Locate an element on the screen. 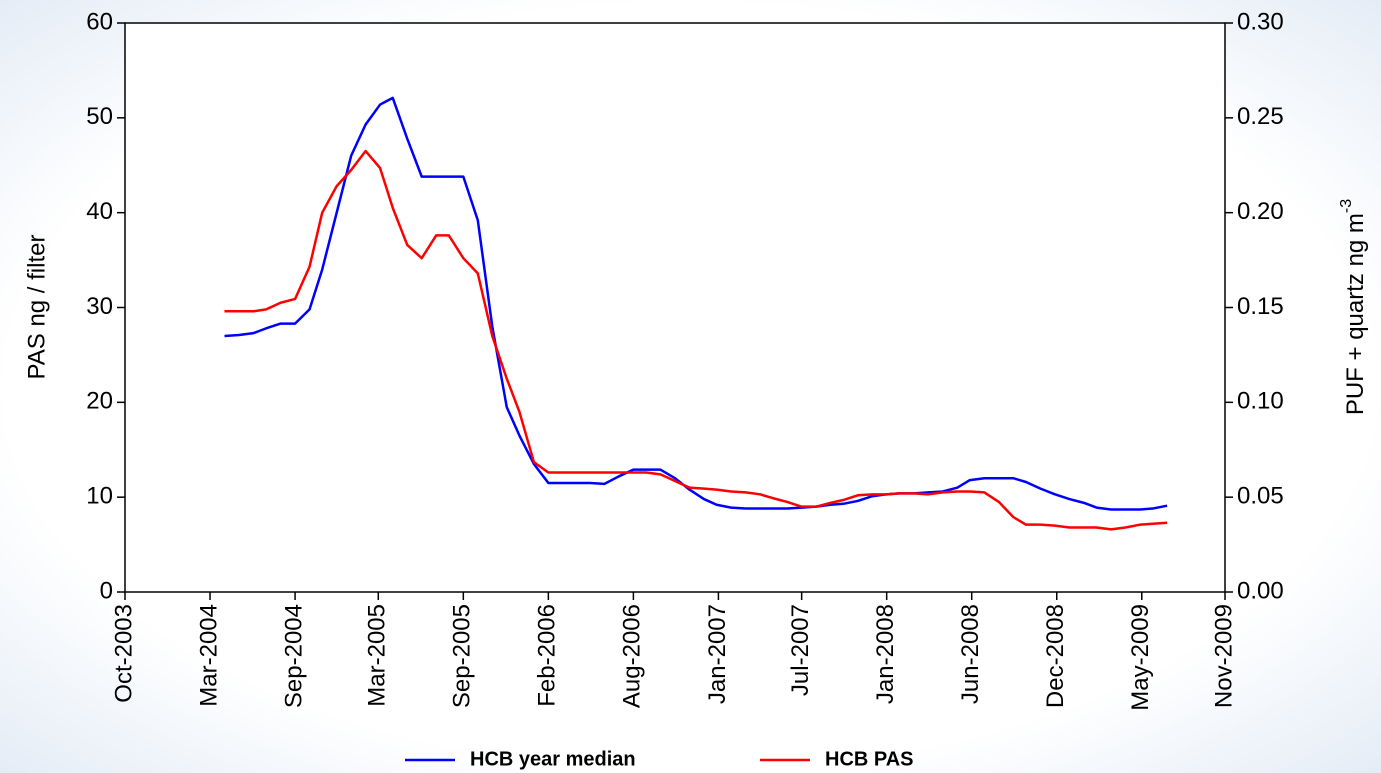 The width and height of the screenshot is (1381, 773). x-tick-label: Dec-2008 is located at coordinates (1055, 656).